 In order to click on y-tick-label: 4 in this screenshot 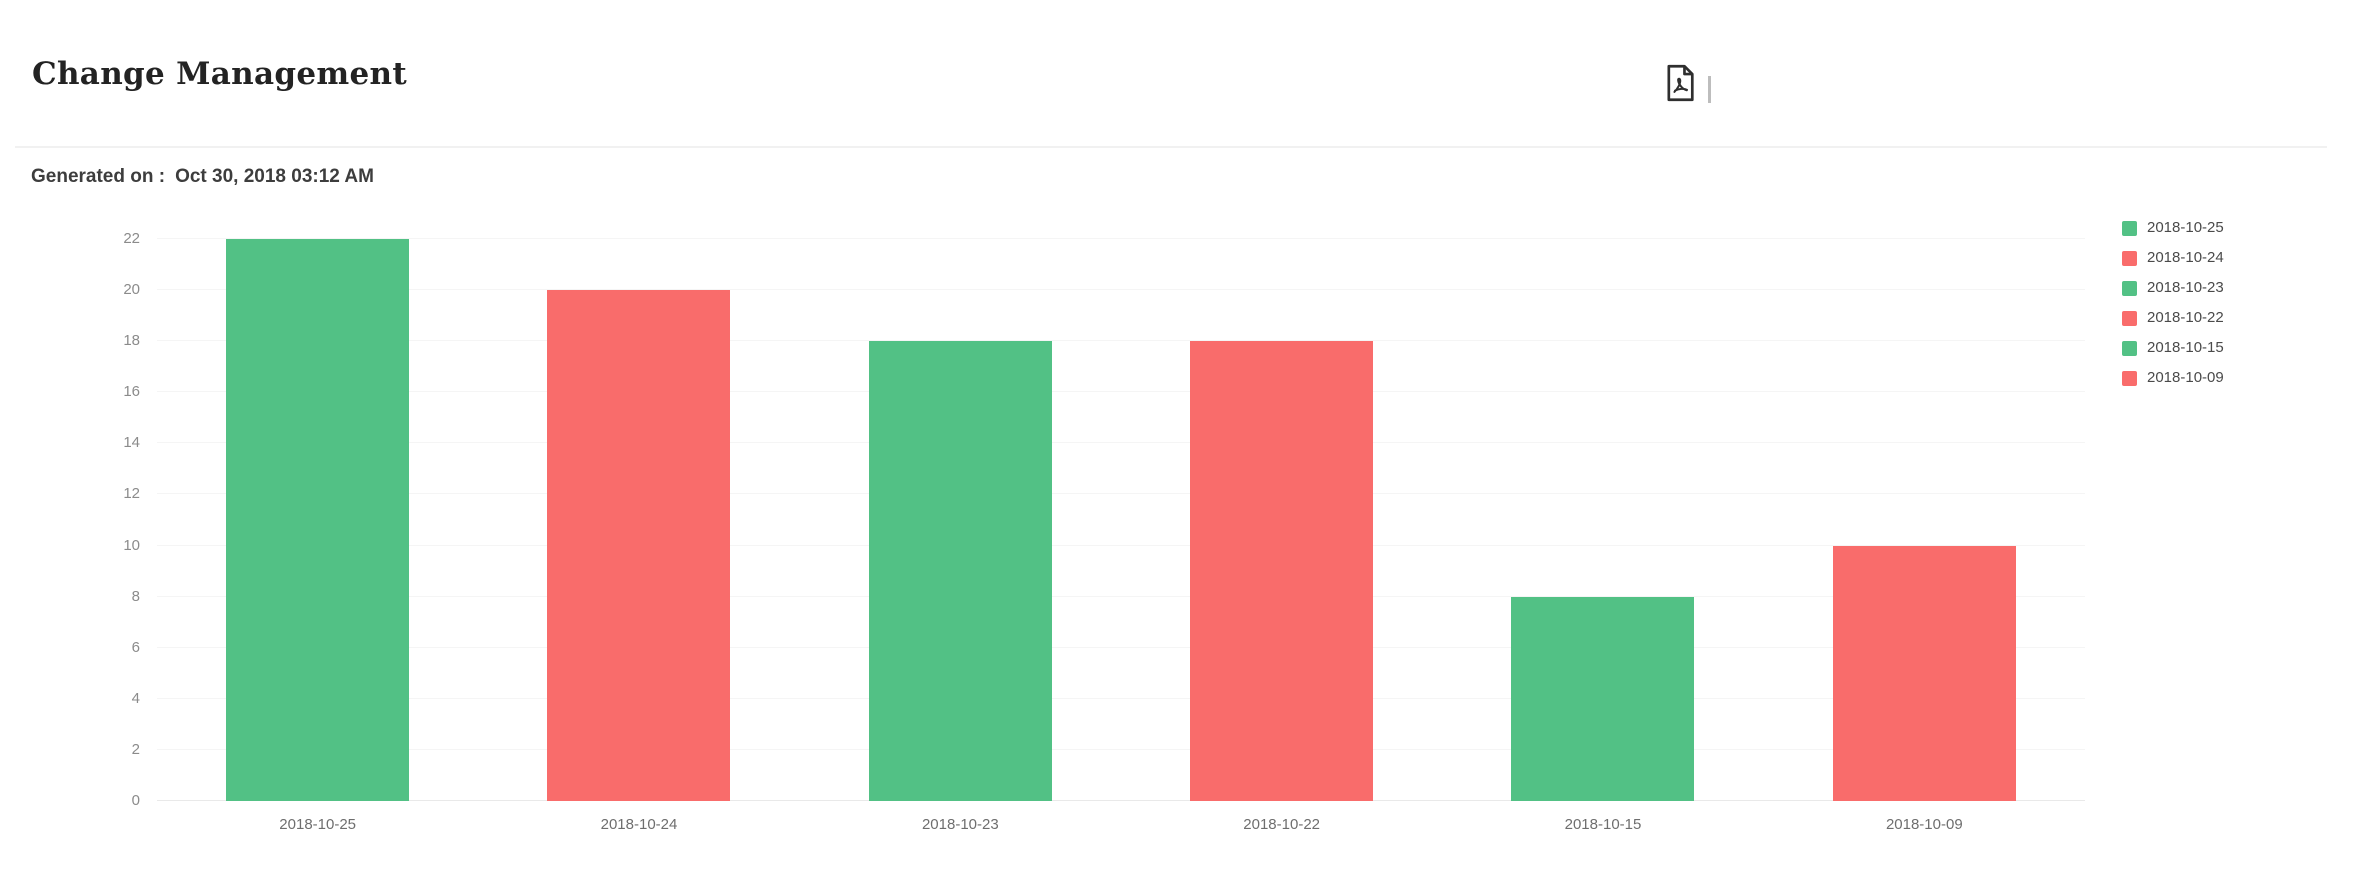, I will do `click(135, 698)`.